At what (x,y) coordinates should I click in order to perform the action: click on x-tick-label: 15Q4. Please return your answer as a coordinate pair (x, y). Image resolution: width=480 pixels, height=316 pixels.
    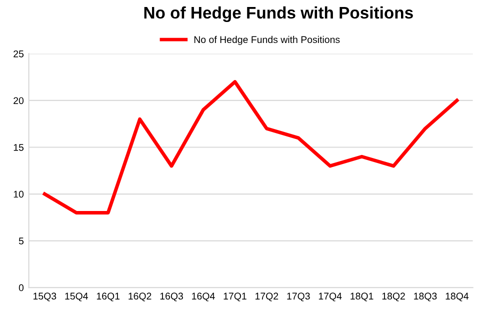
    Looking at the image, I should click on (76, 297).